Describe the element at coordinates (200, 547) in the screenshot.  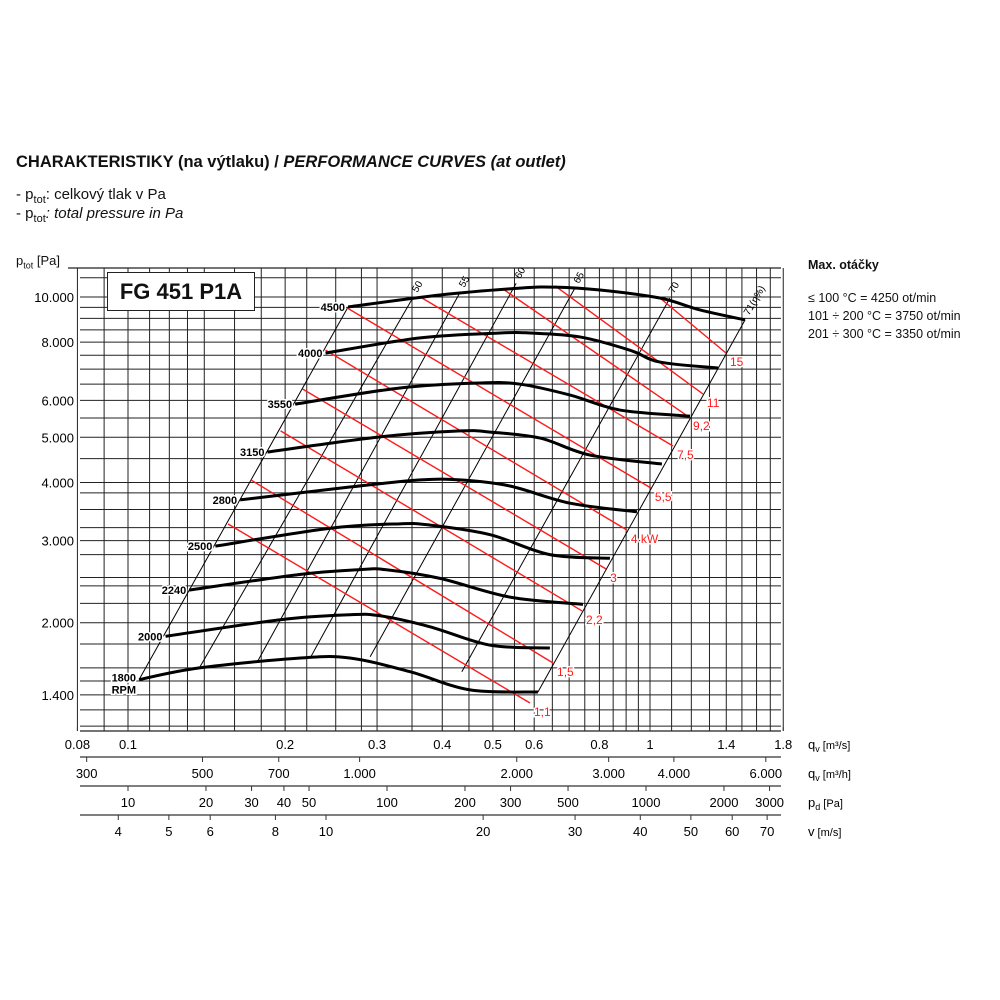
I see `rpm-label: 2500` at that location.